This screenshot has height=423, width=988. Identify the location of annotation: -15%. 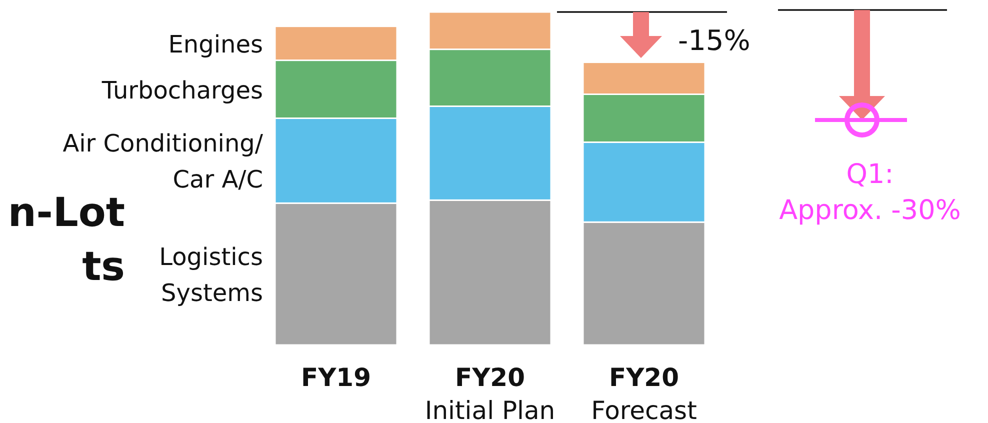
(714, 40).